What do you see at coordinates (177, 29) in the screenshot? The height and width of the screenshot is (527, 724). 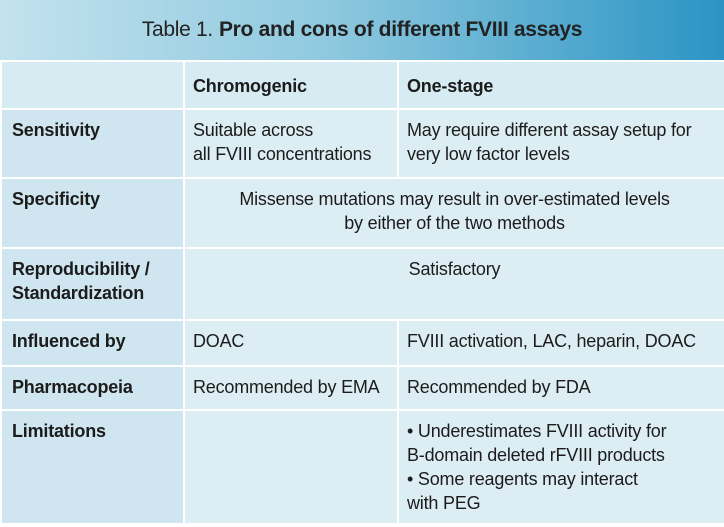 I see `table-title-prefix: Table 1.` at bounding box center [177, 29].